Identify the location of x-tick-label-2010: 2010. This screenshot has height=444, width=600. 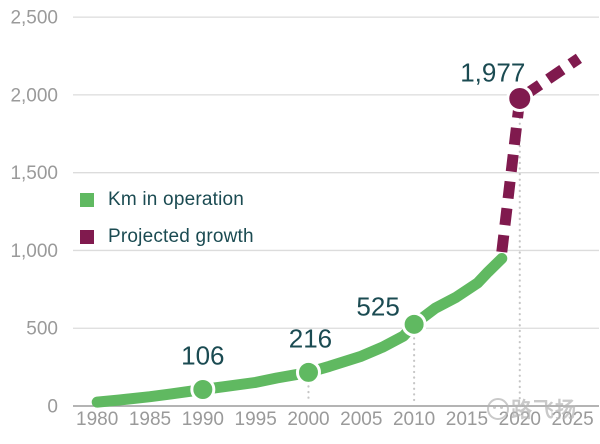
(414, 419).